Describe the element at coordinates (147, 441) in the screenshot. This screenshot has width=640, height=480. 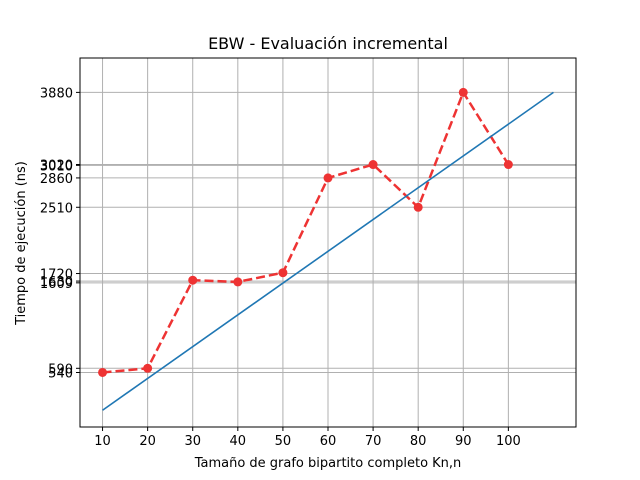
I see `x-tick-label: 20` at that location.